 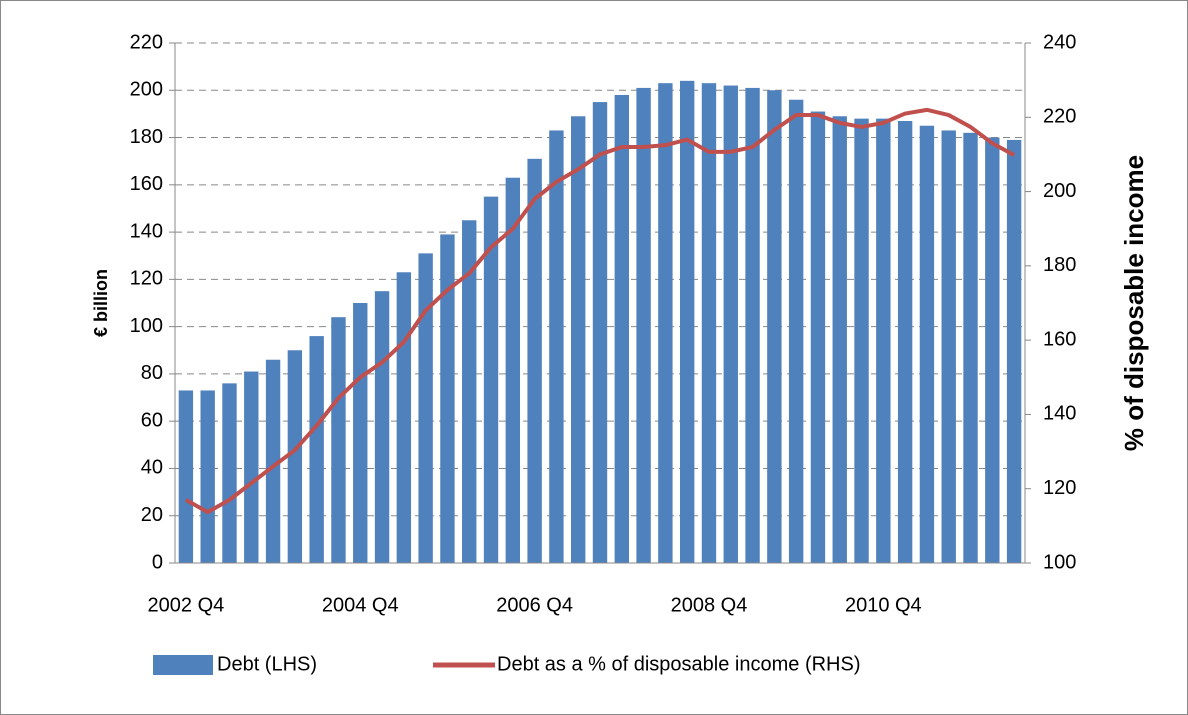 What do you see at coordinates (1059, 339) in the screenshot?
I see `y2-tick-label: 160` at bounding box center [1059, 339].